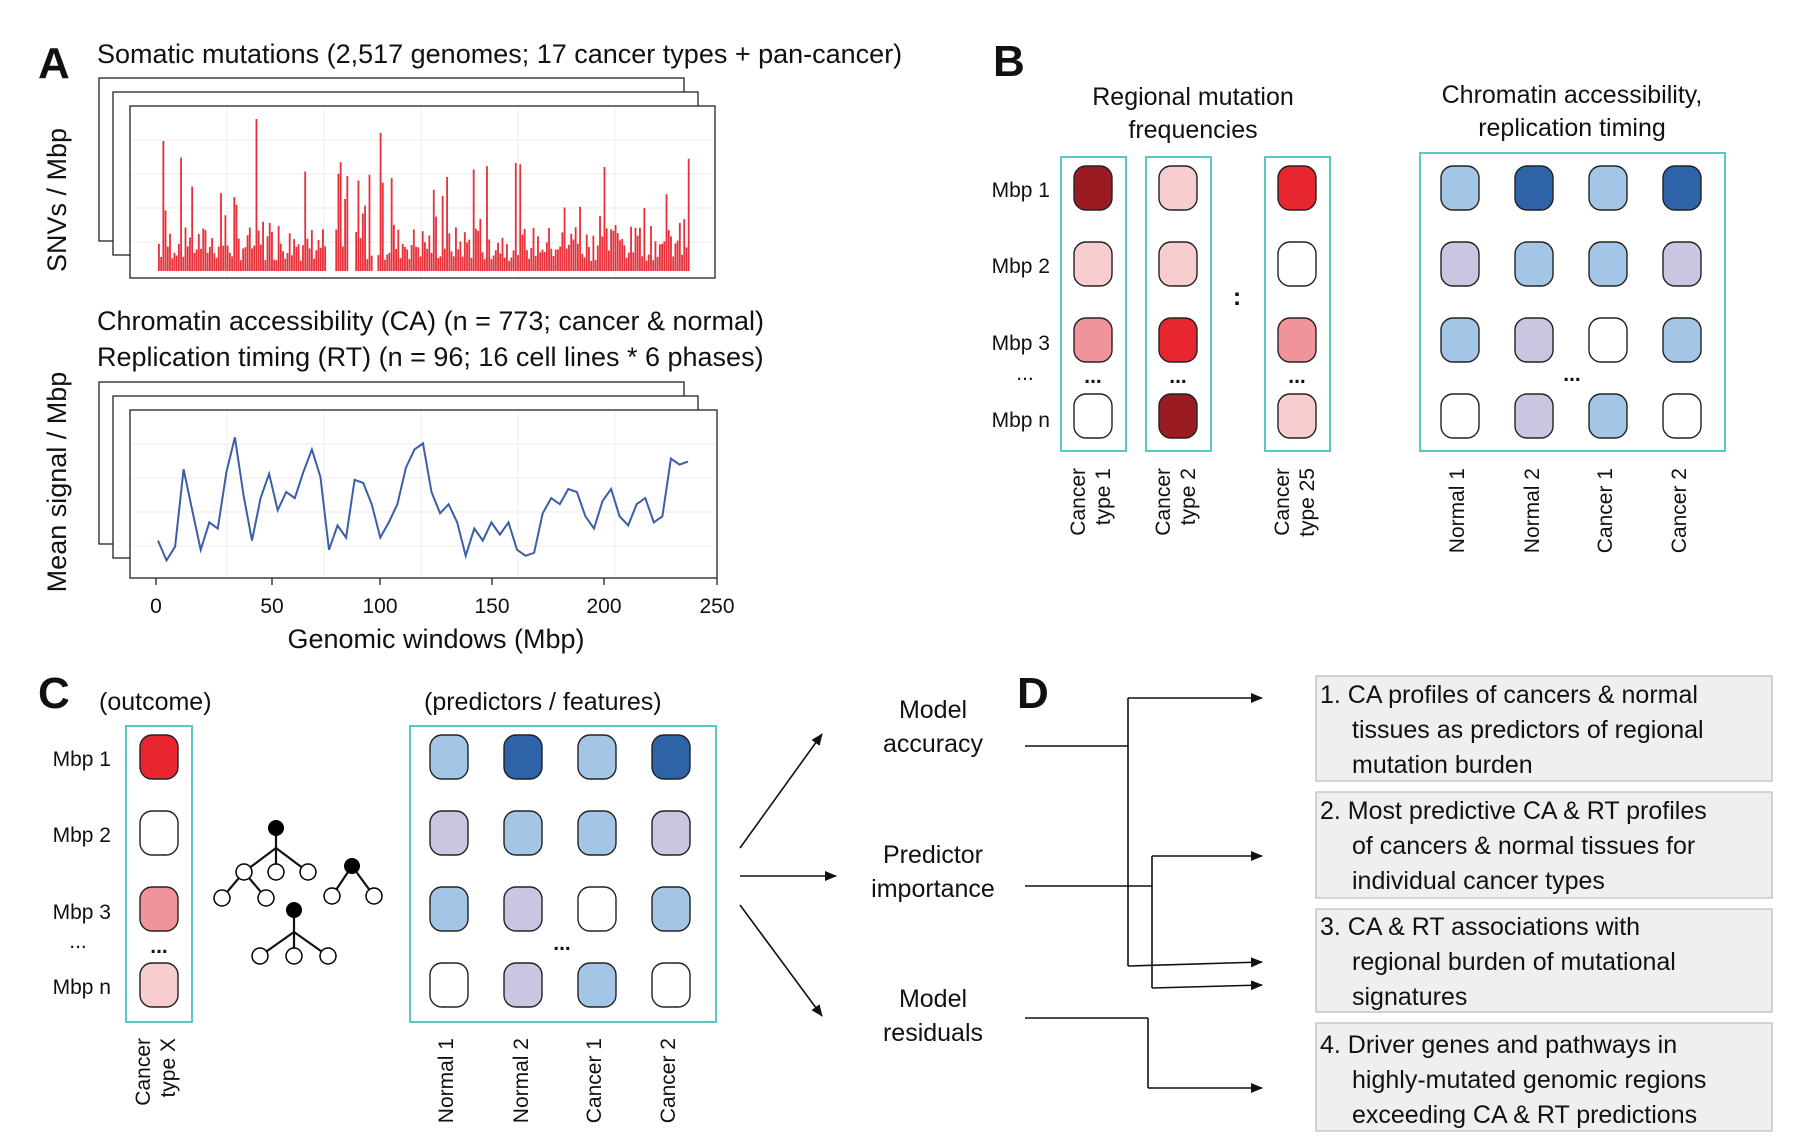 The width and height of the screenshot is (1806, 1142). Describe the element at coordinates (1572, 95) in the screenshot. I see `panel-b-right-title-1: Chromatin accessibility,` at that location.